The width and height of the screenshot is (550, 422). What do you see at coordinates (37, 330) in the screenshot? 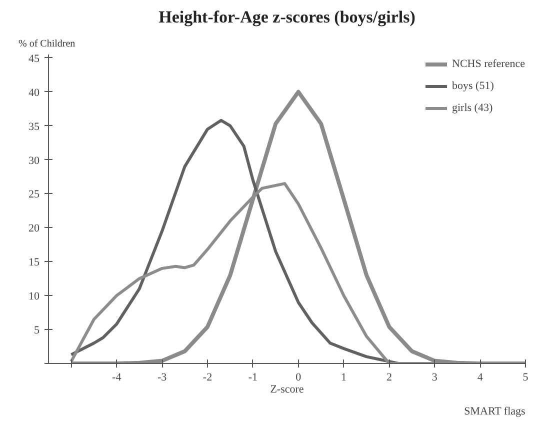
I see `y-tick-label: 5` at bounding box center [37, 330].